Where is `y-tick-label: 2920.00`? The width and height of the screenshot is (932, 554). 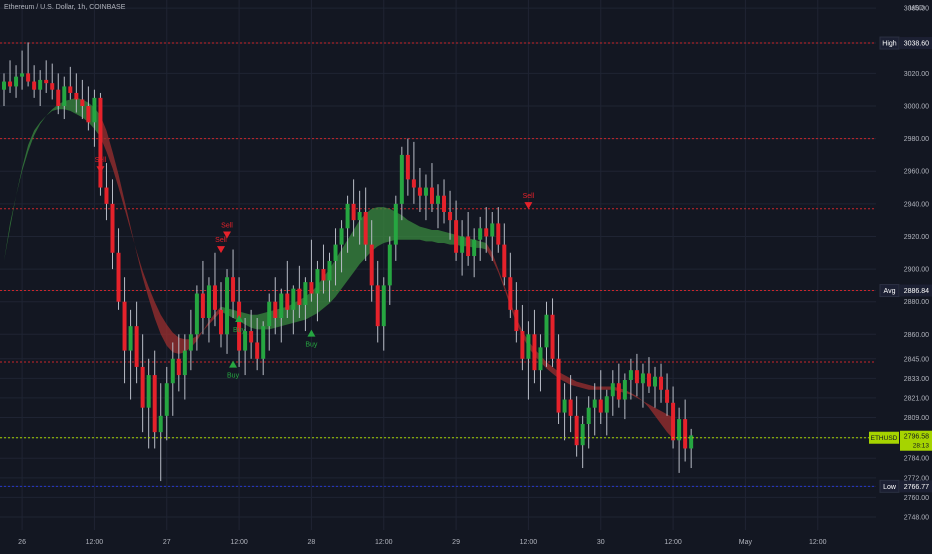 y-tick-label: 2920.00 is located at coordinates (916, 237).